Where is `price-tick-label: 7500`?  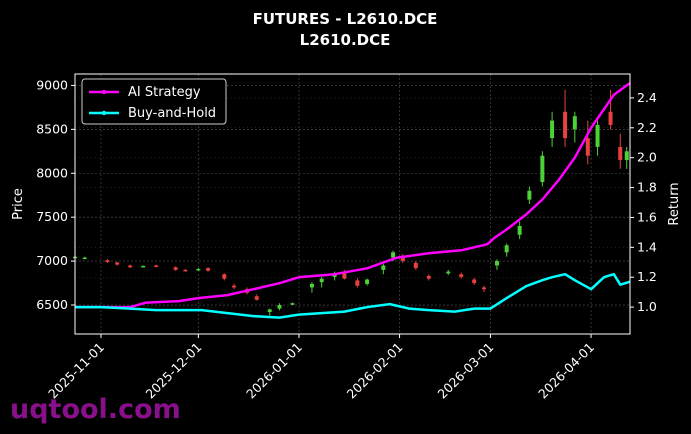 price-tick-label: 7500 is located at coordinates (52, 216).